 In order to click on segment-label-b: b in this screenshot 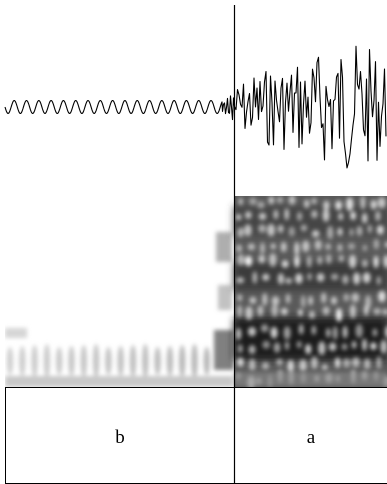, I will do `click(120, 437)`.